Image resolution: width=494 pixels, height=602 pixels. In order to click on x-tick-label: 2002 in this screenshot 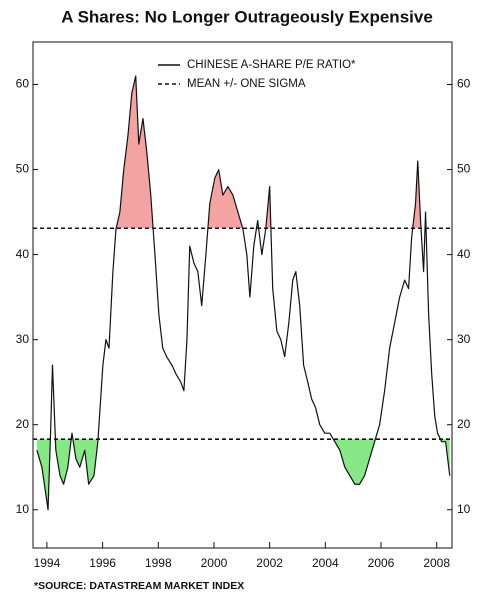, I will do `click(269, 563)`.